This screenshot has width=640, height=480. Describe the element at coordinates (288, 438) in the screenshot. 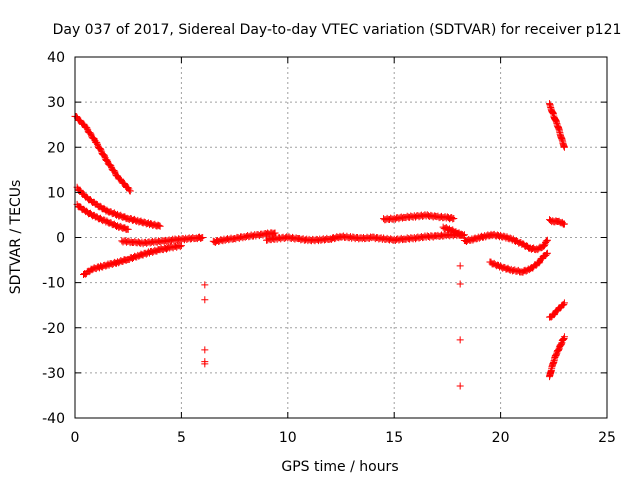

I see `x-tick-label: 10` at that location.